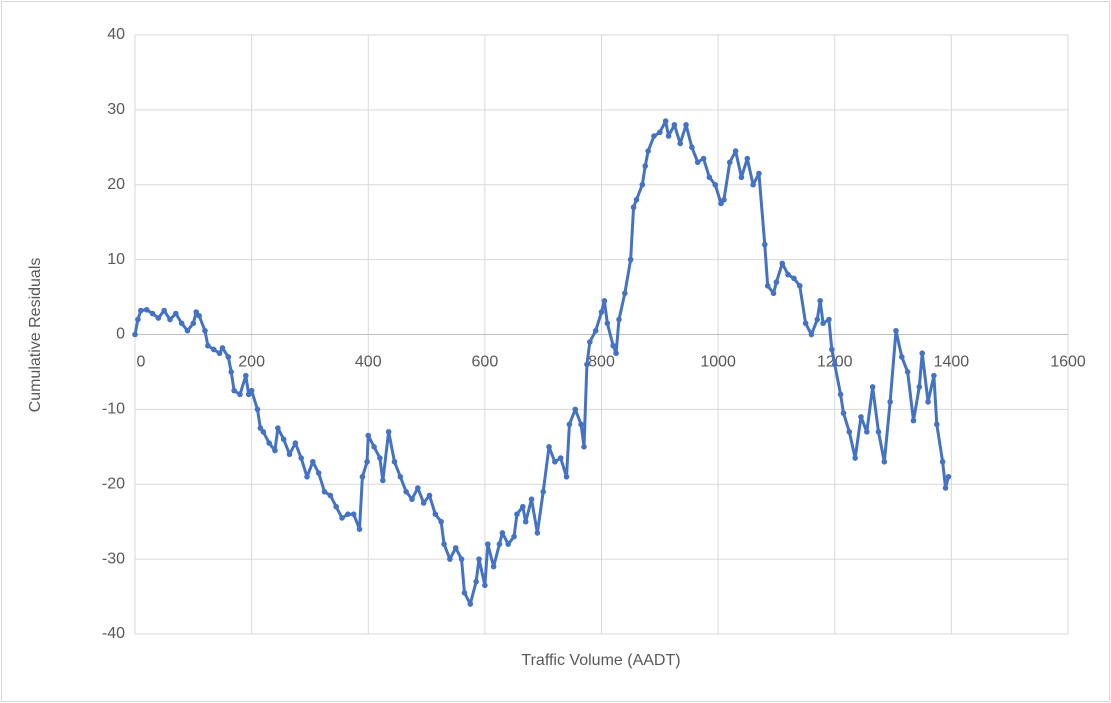 This screenshot has width=1111, height=703. What do you see at coordinates (120, 334) in the screenshot?
I see `y-tick-label: 0` at bounding box center [120, 334].